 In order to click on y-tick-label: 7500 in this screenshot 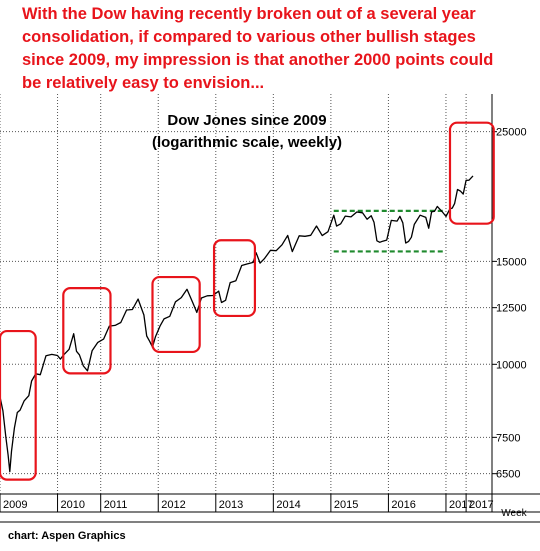, I will do `click(508, 438)`.